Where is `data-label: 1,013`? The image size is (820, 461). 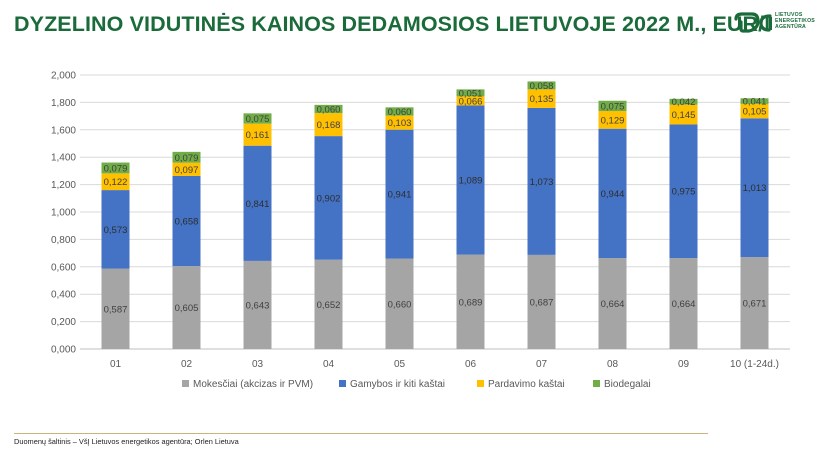
data-label: 1,013 is located at coordinates (755, 188).